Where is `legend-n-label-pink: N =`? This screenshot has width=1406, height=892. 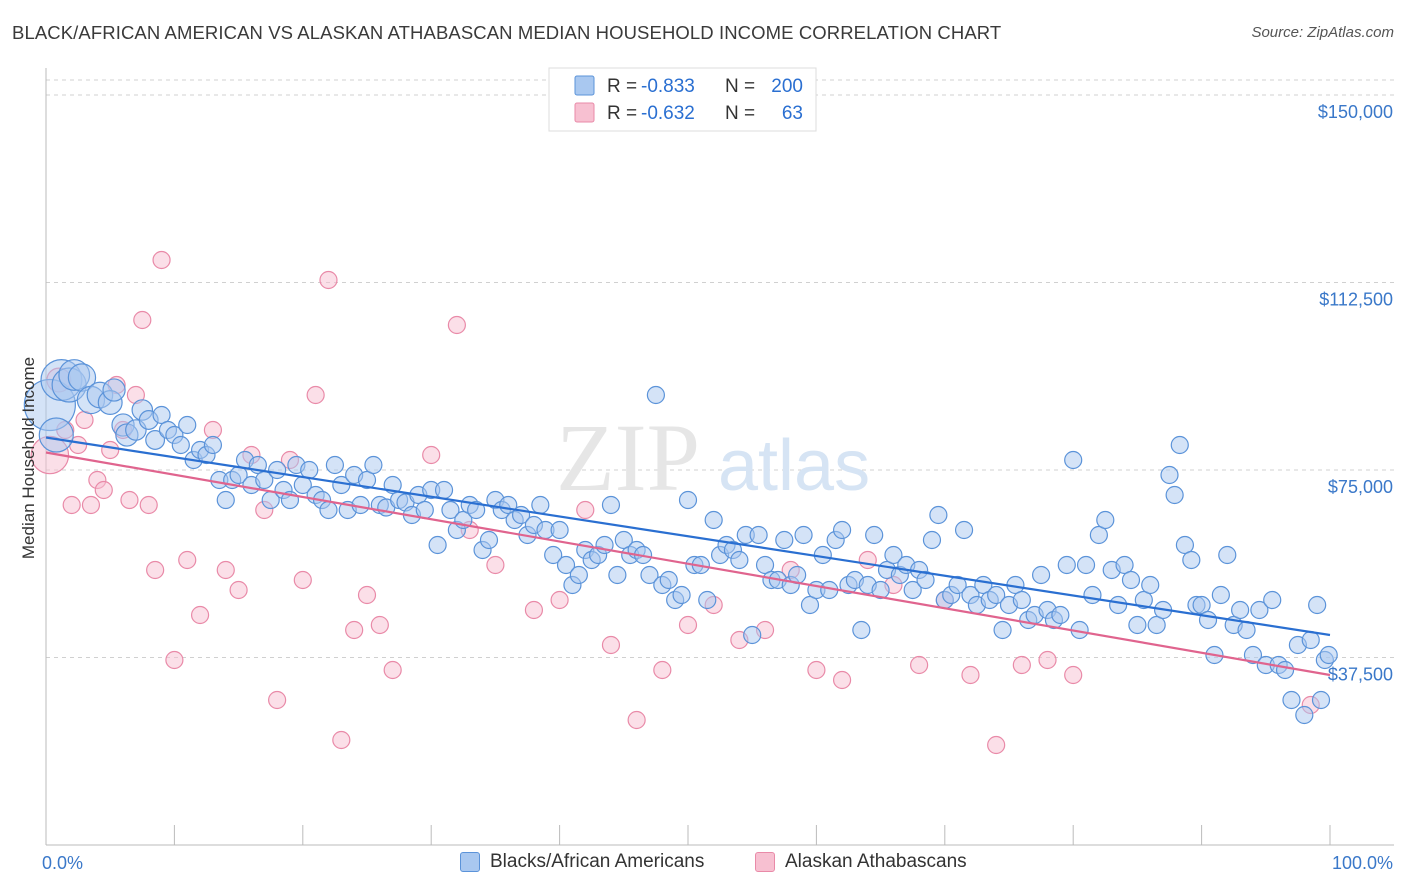 legend-n-label-pink: N = is located at coordinates (740, 113).